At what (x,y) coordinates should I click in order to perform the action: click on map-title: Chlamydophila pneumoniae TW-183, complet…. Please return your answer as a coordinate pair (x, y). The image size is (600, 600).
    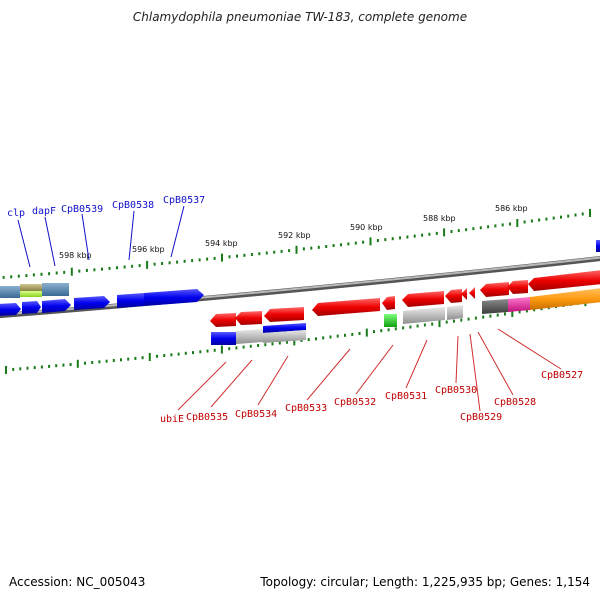
    Looking at the image, I should click on (300, 17).